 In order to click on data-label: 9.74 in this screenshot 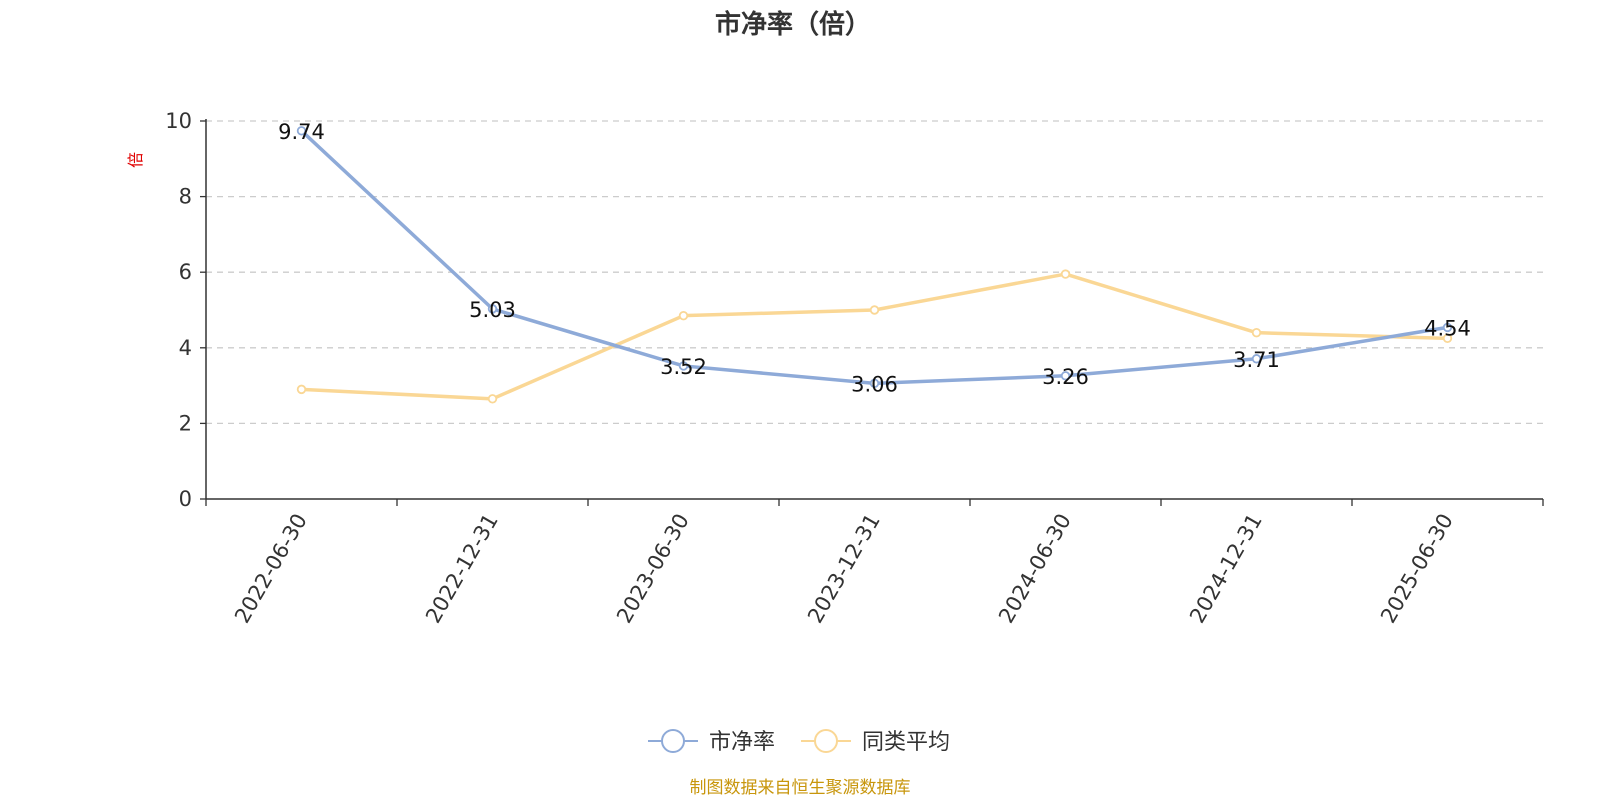, I will do `click(301, 132)`.